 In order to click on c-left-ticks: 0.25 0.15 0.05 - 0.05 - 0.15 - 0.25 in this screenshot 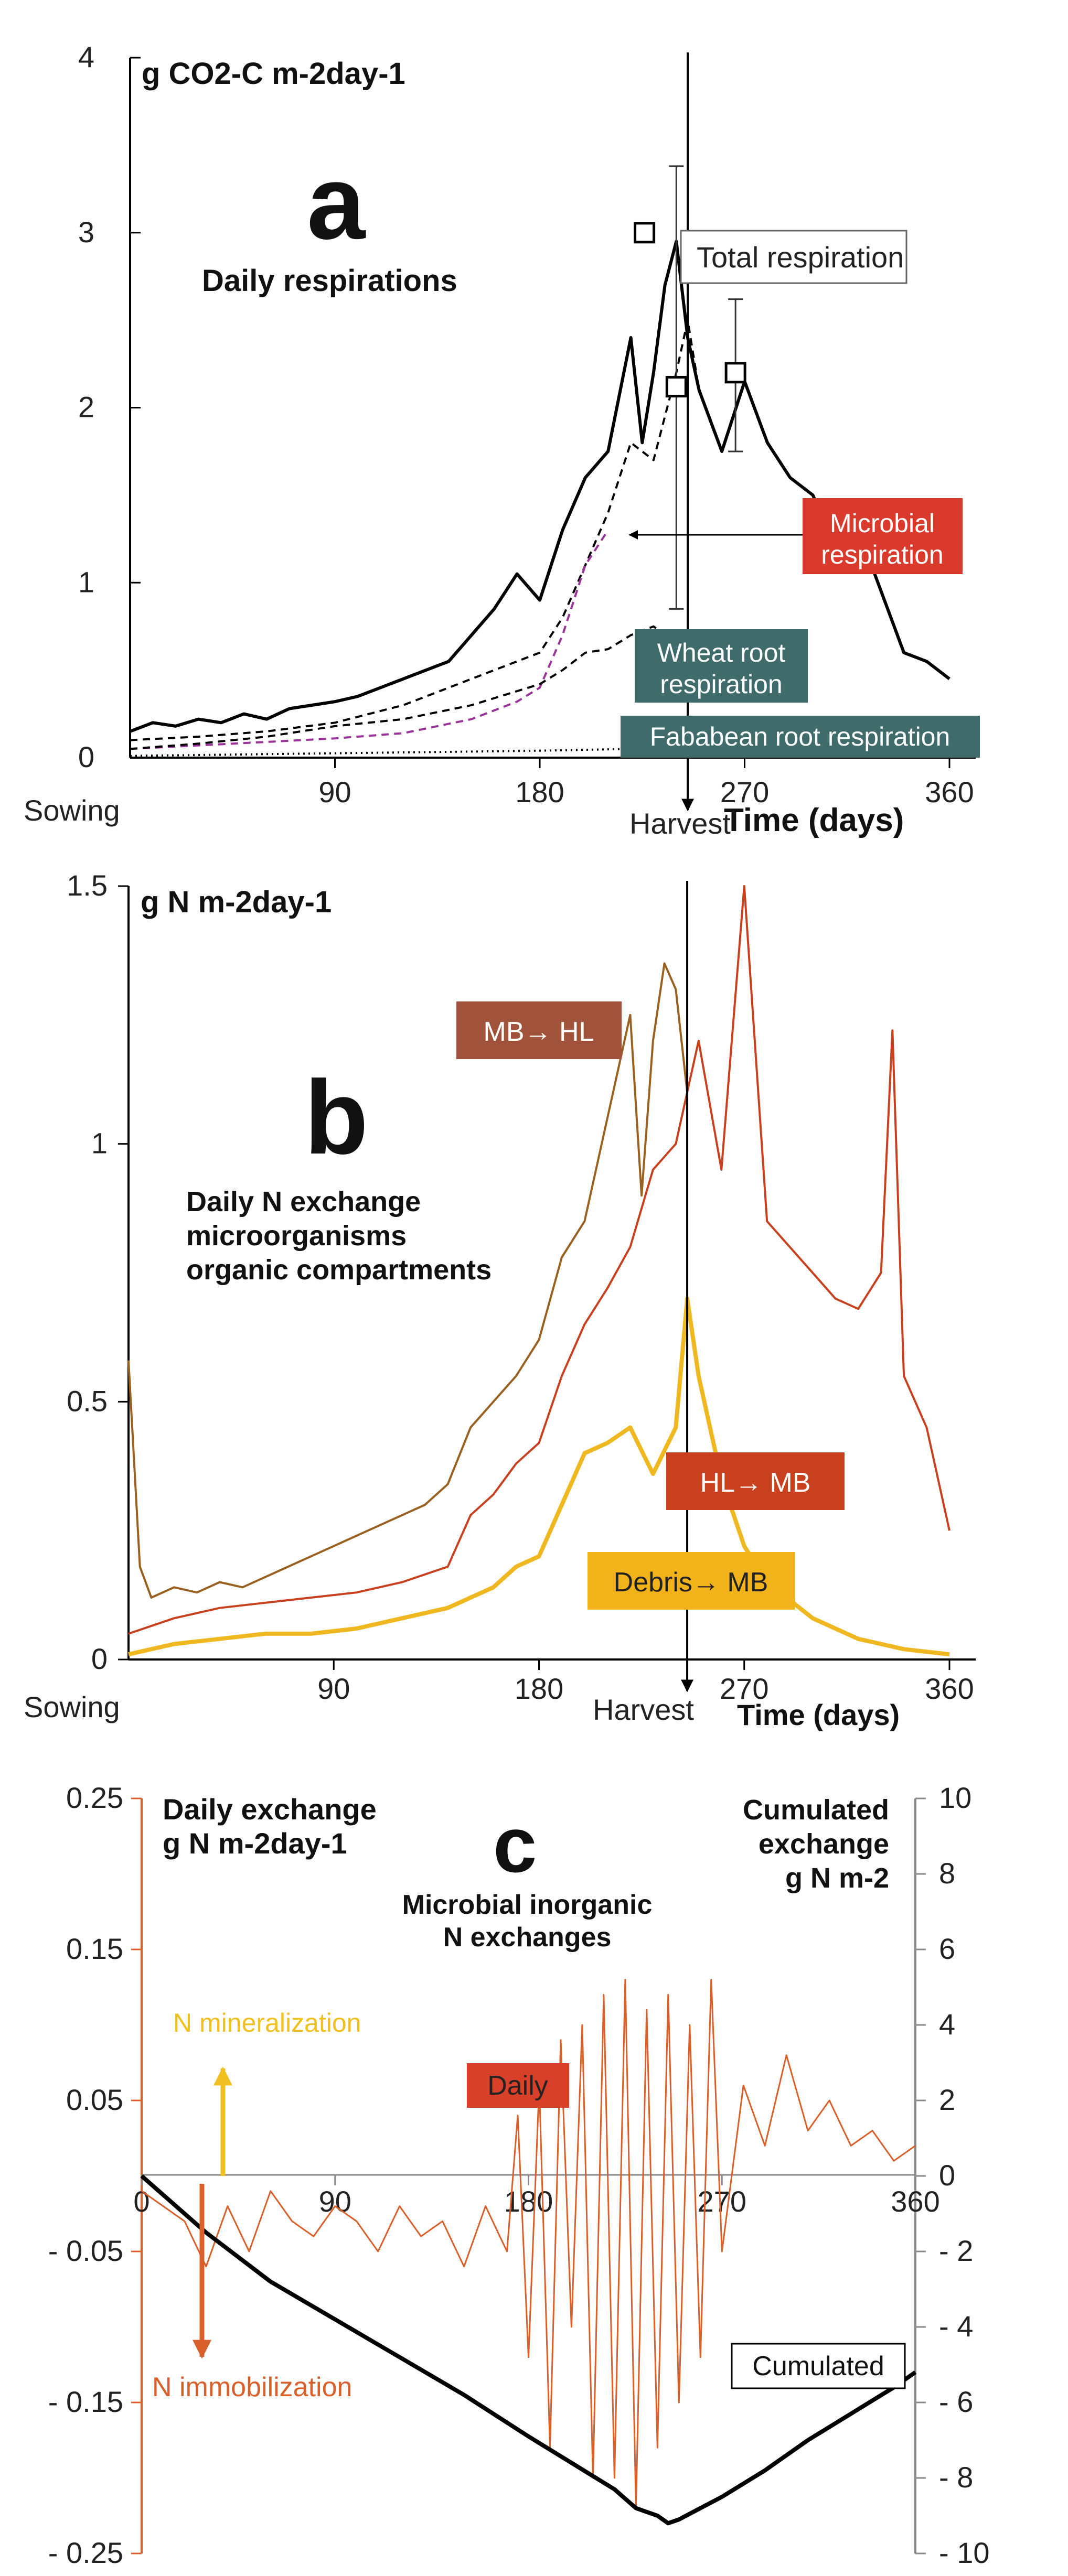, I will do `click(95, 2175)`.